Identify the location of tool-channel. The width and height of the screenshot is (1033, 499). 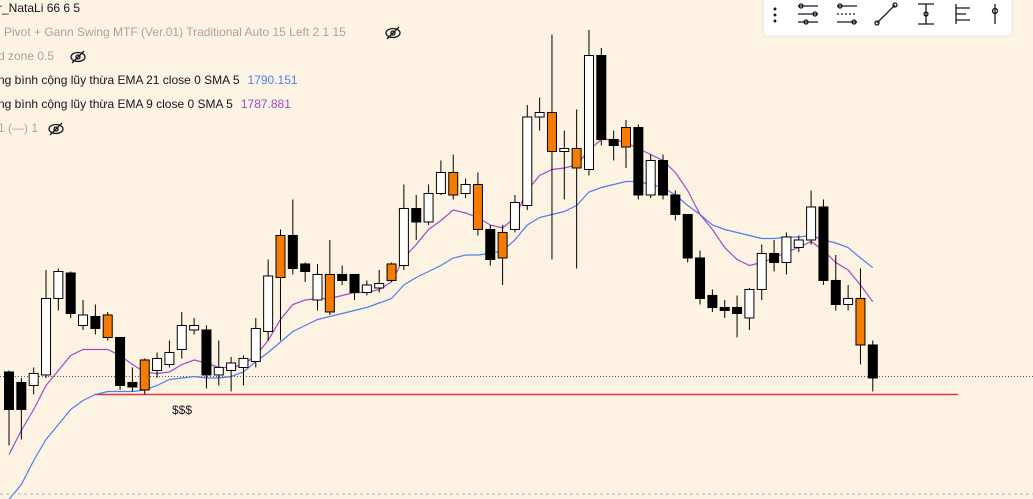
(847, 14).